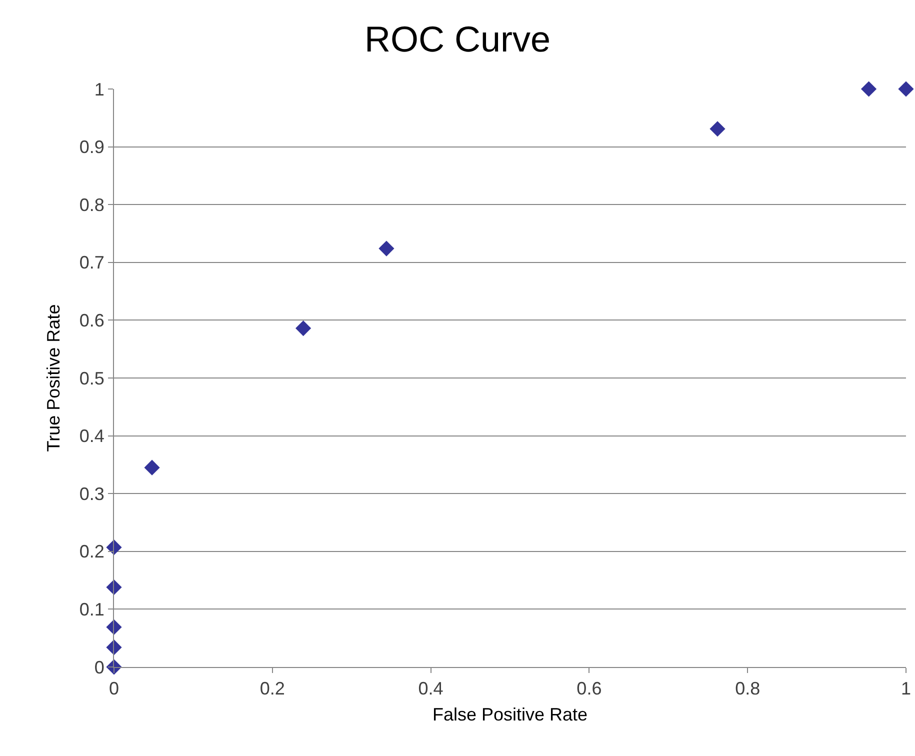  I want to click on y-tick-label: 0.2, so click(91, 552).